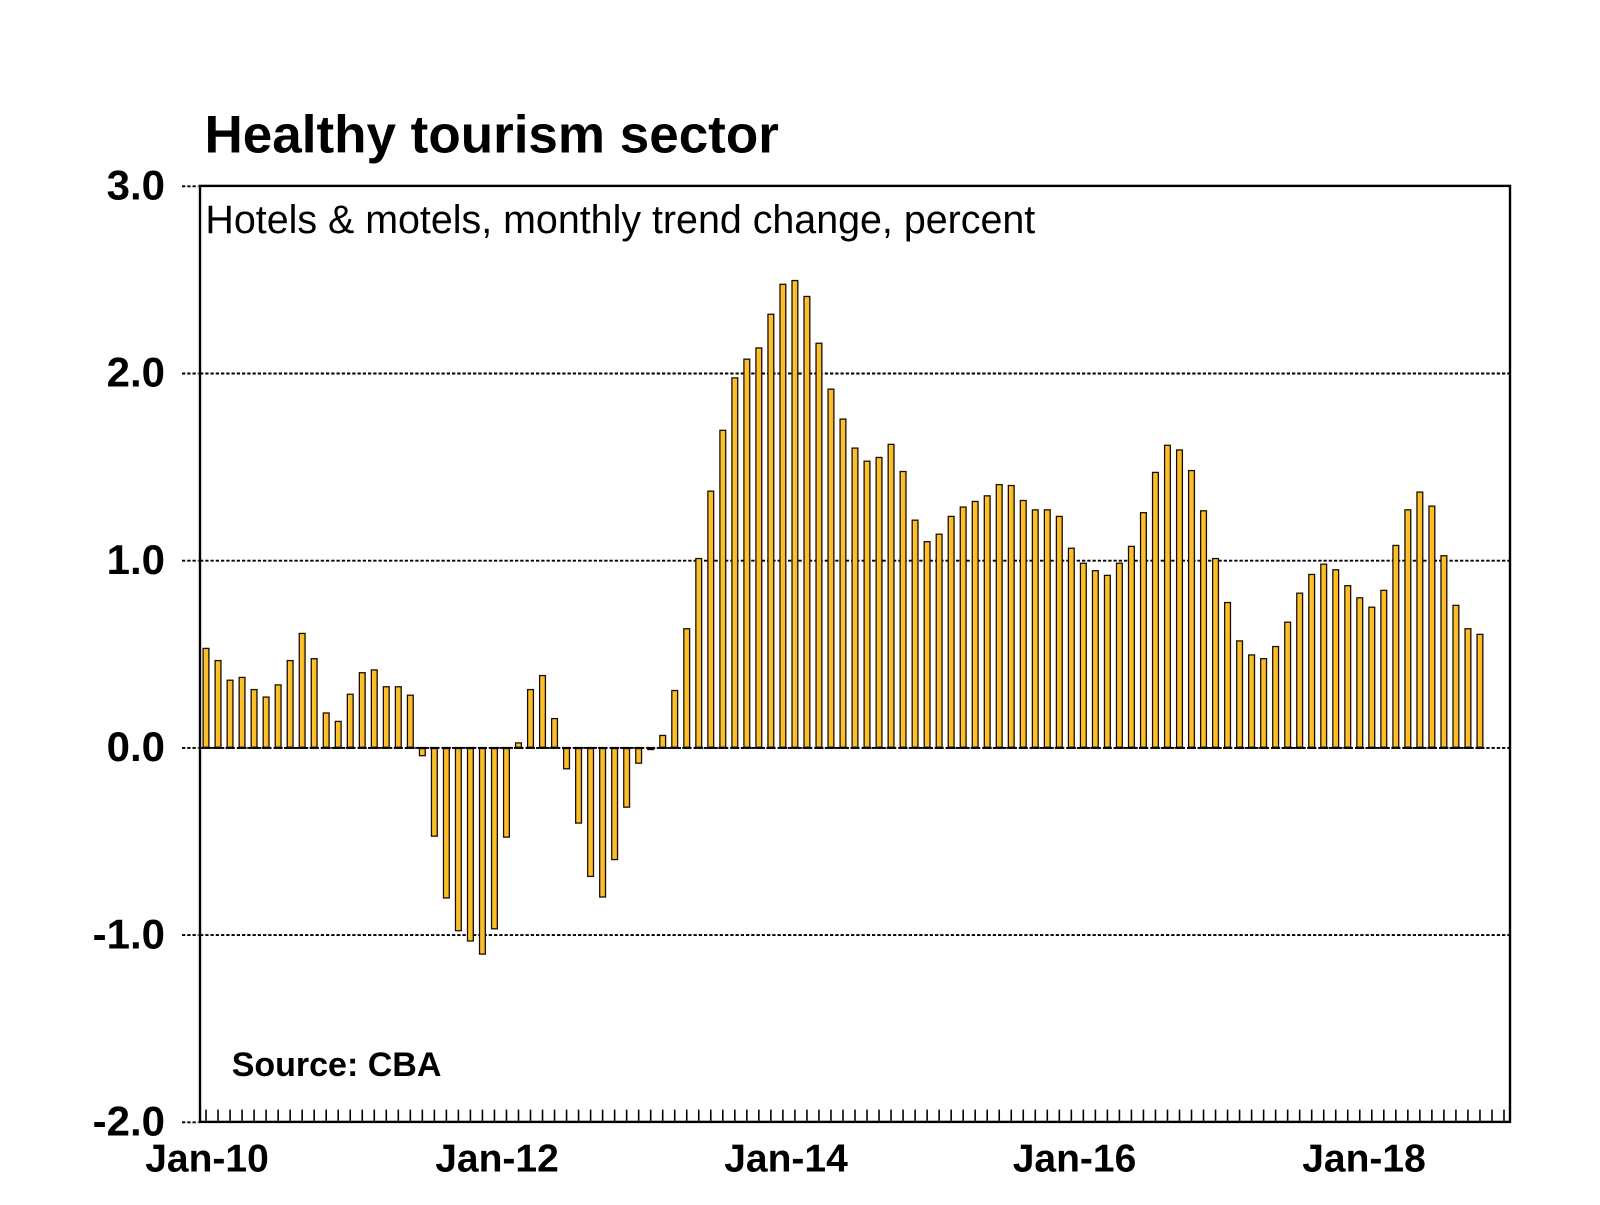 This screenshot has height=1205, width=1600. What do you see at coordinates (136, 372) in the screenshot?
I see `svg-text: 2.0` at bounding box center [136, 372].